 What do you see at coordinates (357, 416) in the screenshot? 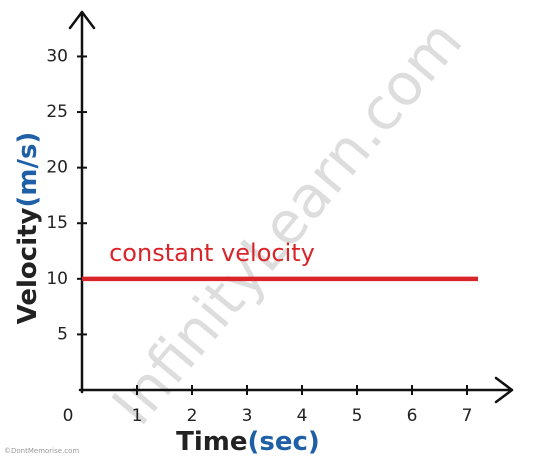
I see `x-tick-label: 5` at bounding box center [357, 416].